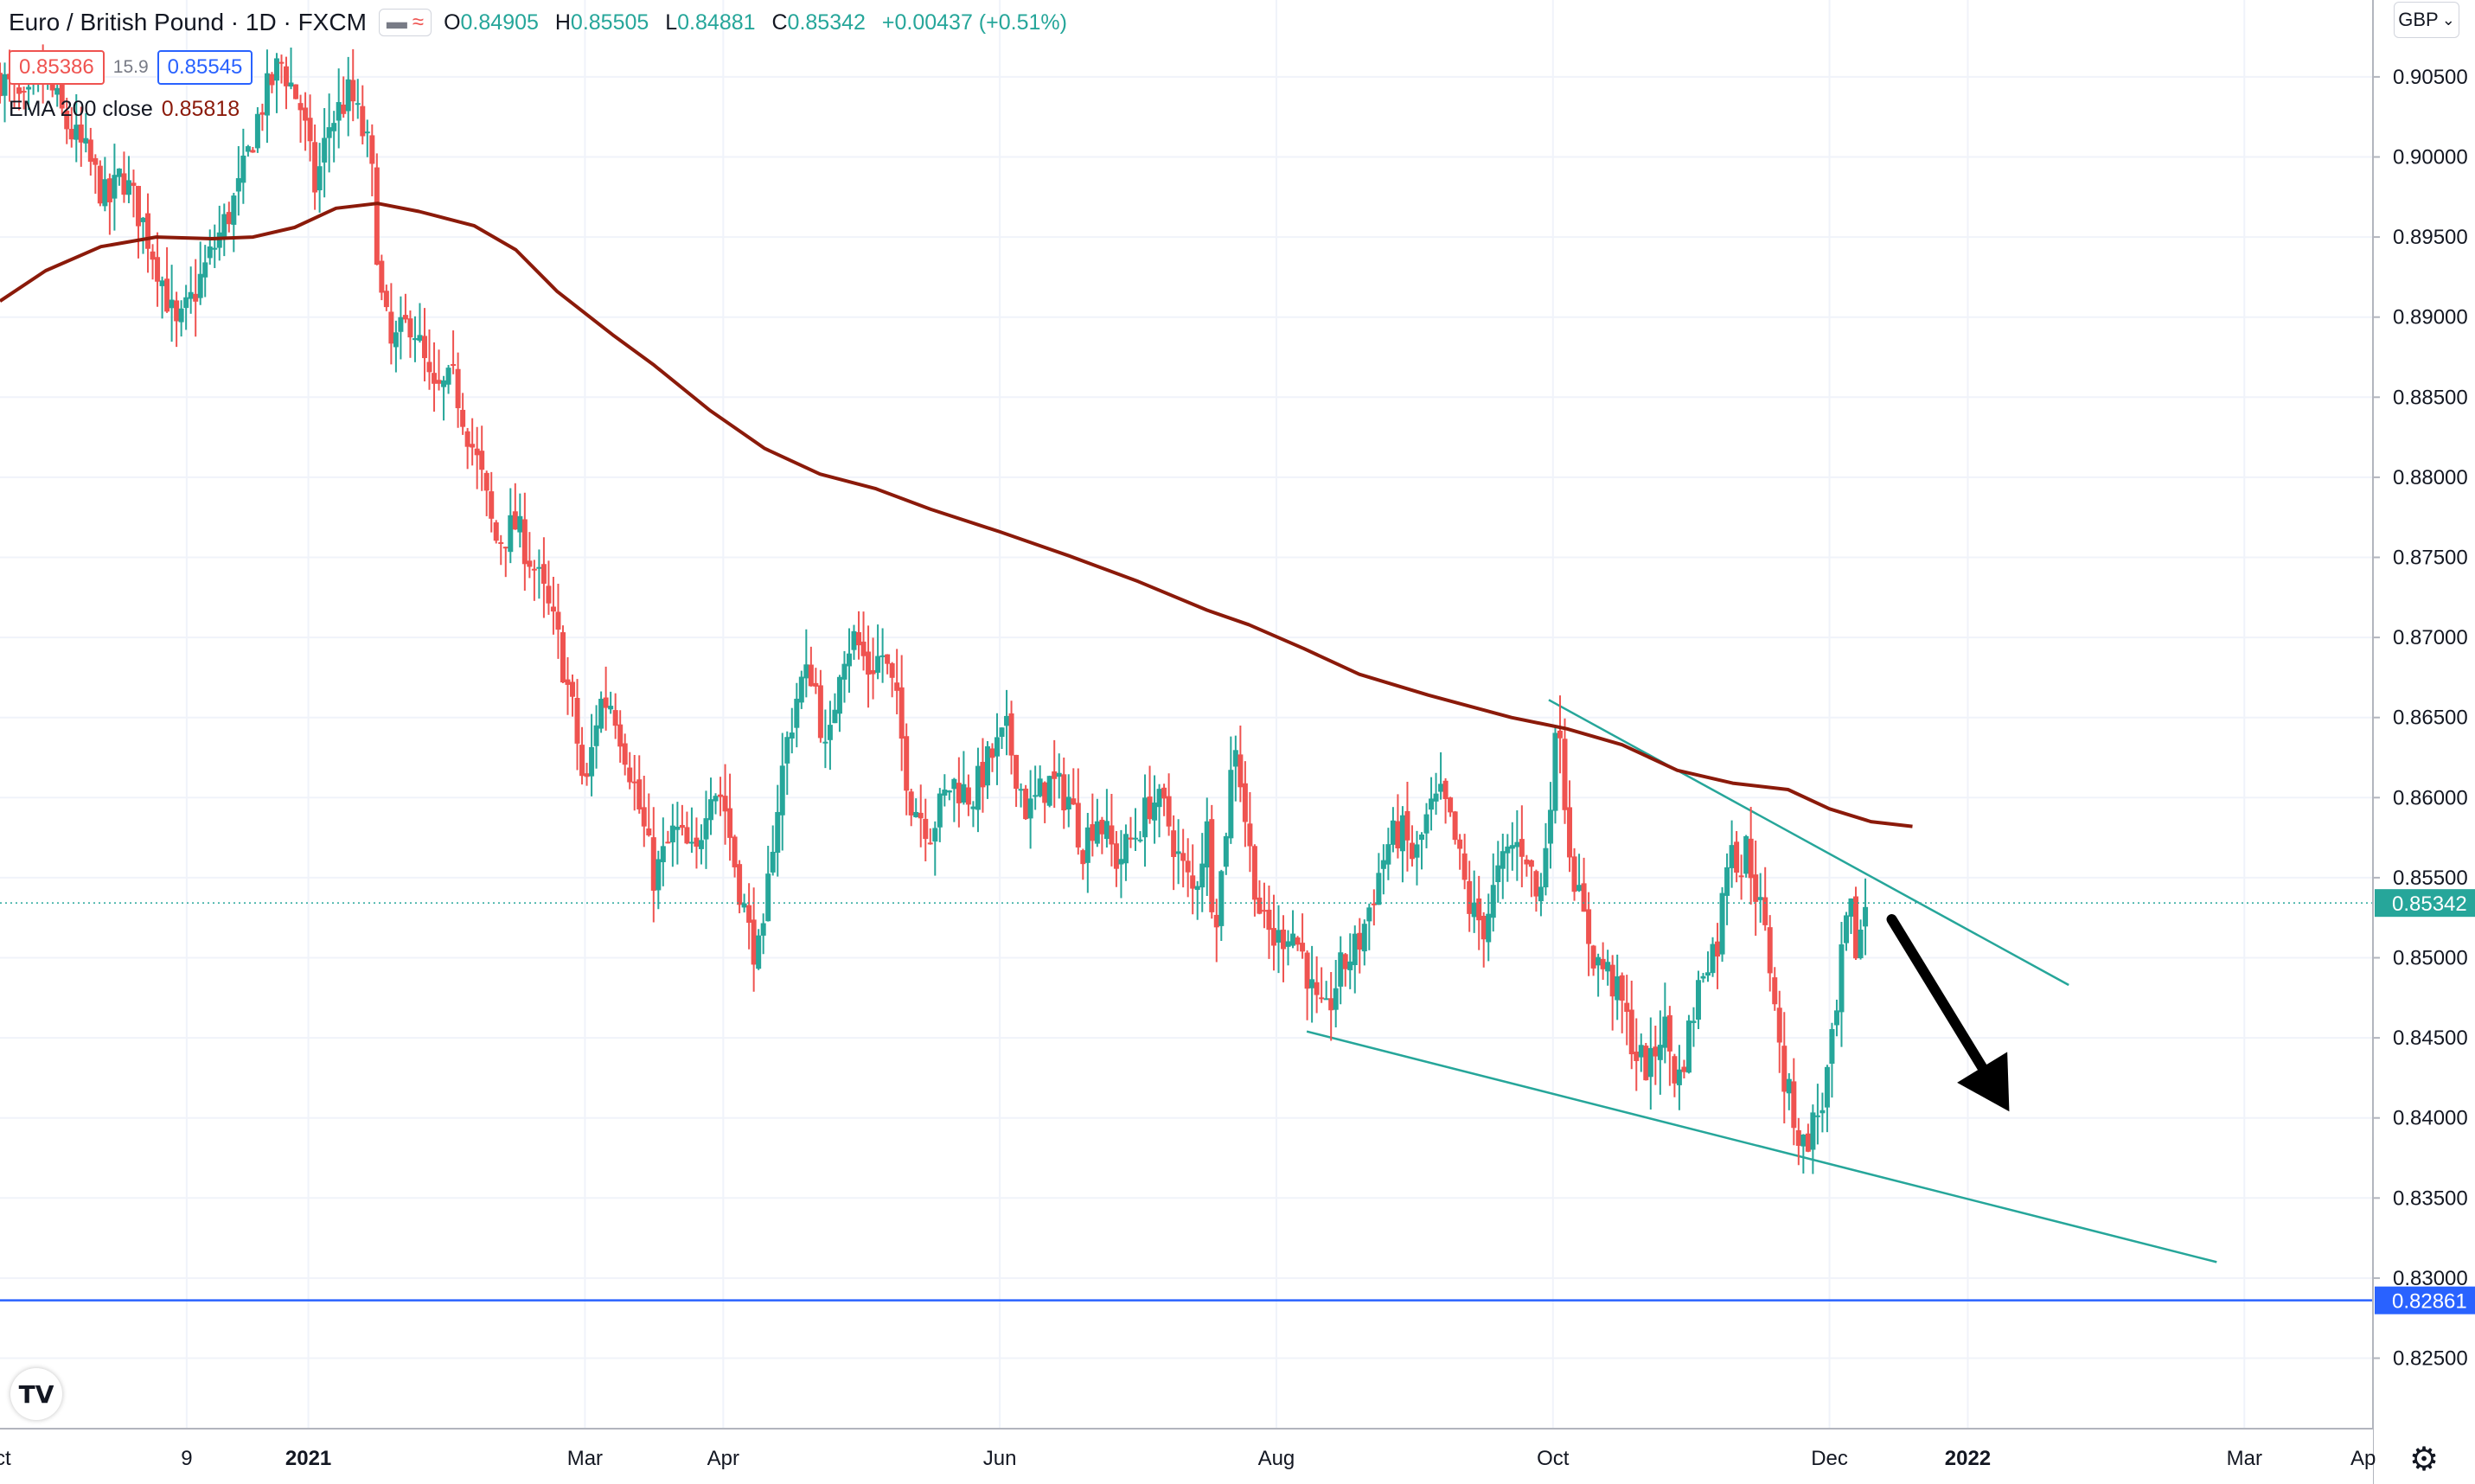 The image size is (2475, 1484). What do you see at coordinates (308, 1458) in the screenshot?
I see `time-tick-label: 2021` at bounding box center [308, 1458].